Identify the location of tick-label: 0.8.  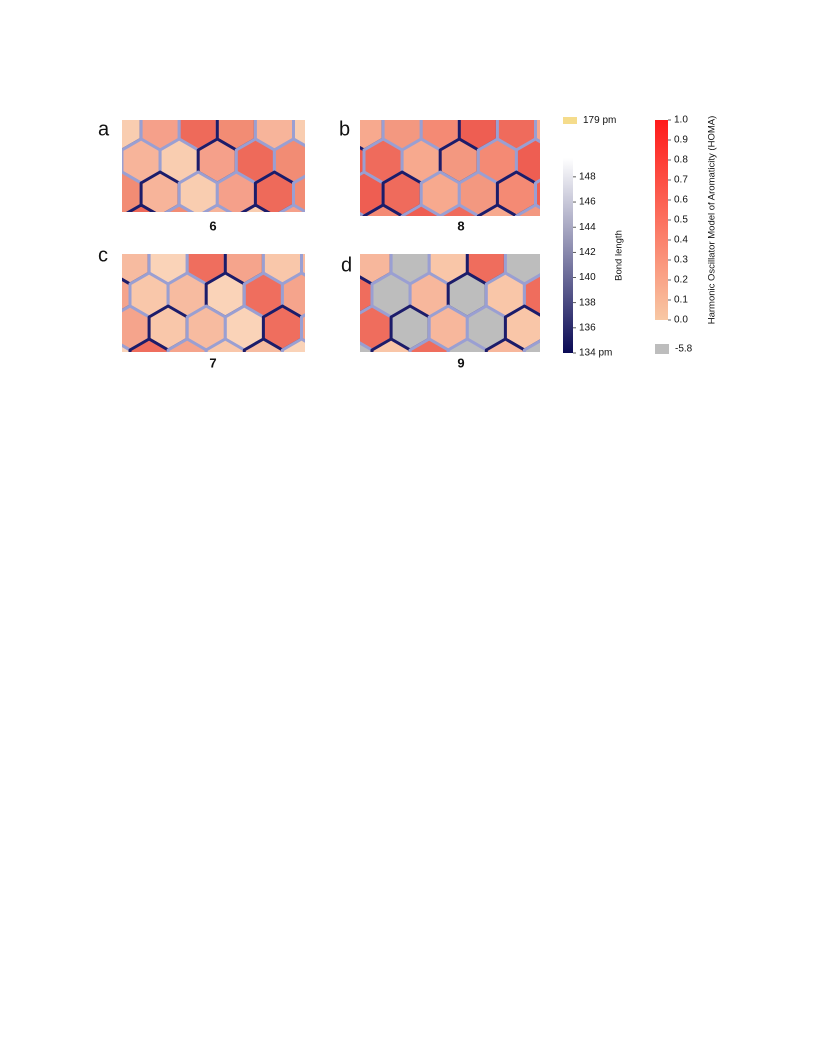
(681, 160).